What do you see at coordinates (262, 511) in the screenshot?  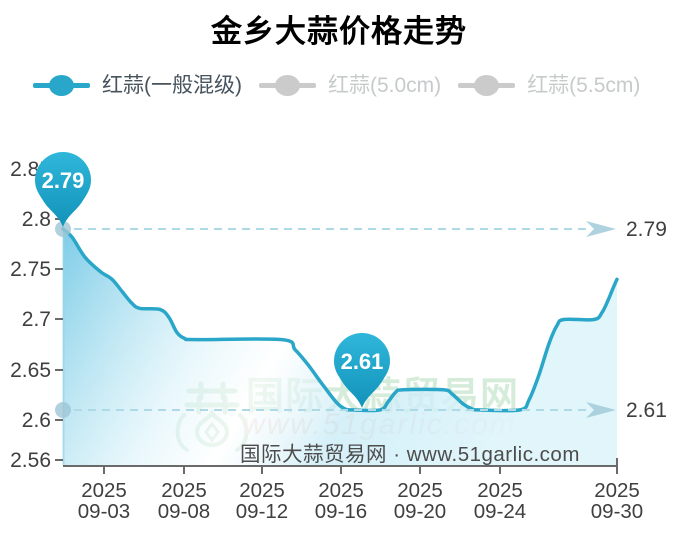 I see `x-tick-label-date: 09-12` at bounding box center [262, 511].